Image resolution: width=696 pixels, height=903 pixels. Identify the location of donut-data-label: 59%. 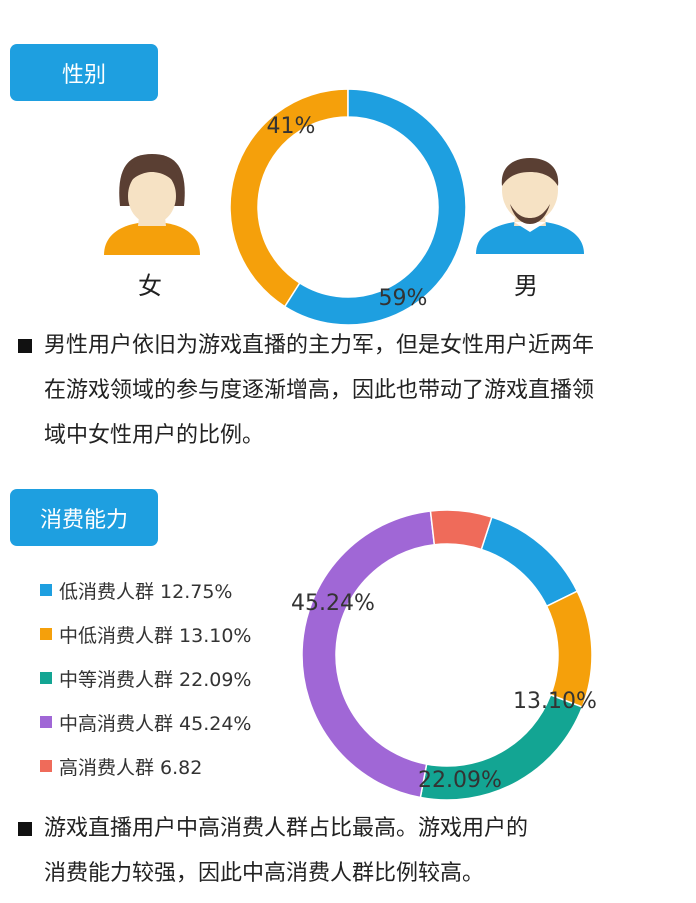
(403, 298).